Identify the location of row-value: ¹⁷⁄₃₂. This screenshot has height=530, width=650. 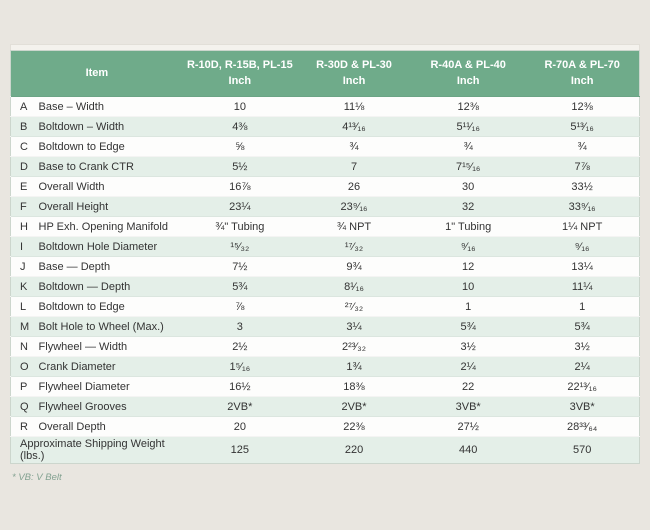
(354, 247).